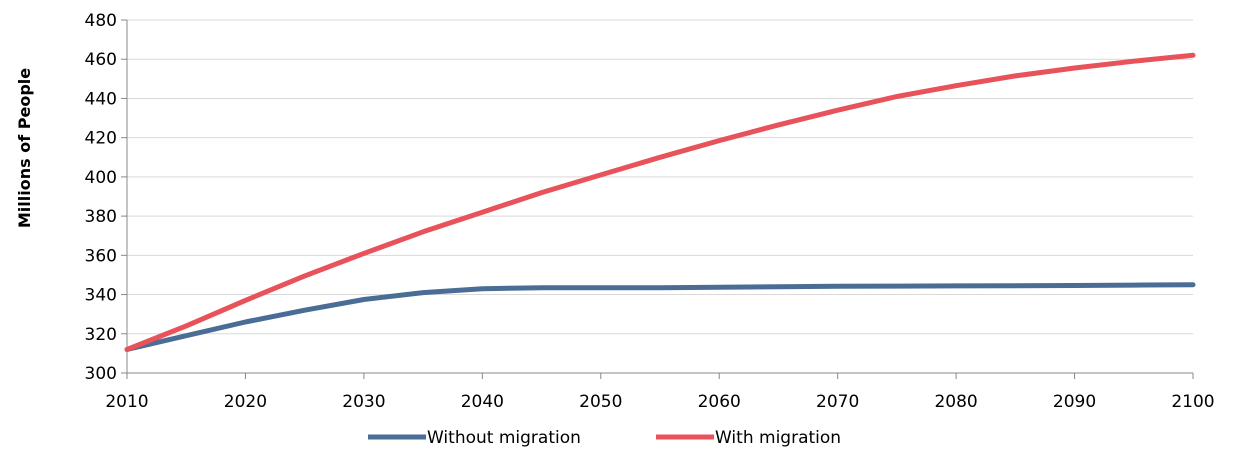  I want to click on x-tick-label: 2060, so click(719, 402).